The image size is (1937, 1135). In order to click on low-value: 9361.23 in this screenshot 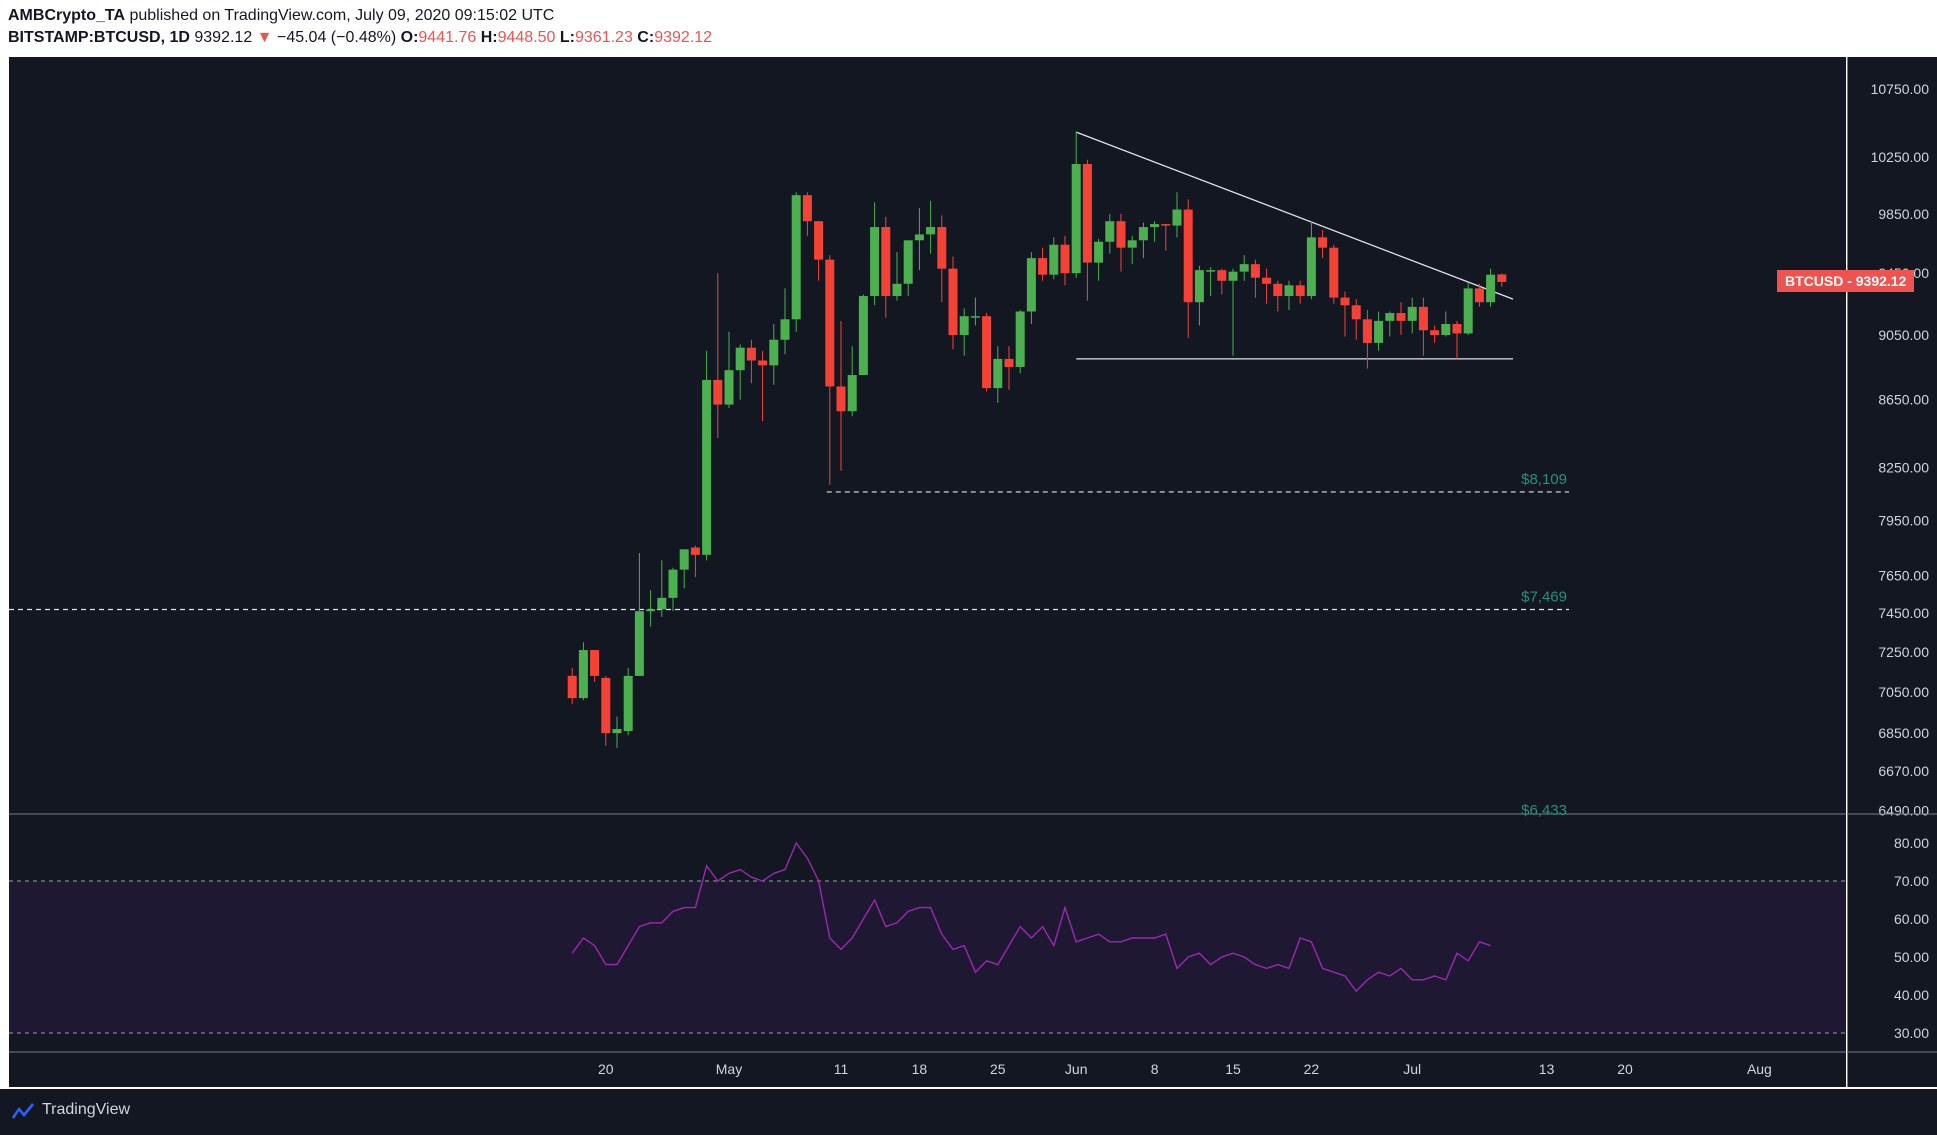, I will do `click(604, 37)`.